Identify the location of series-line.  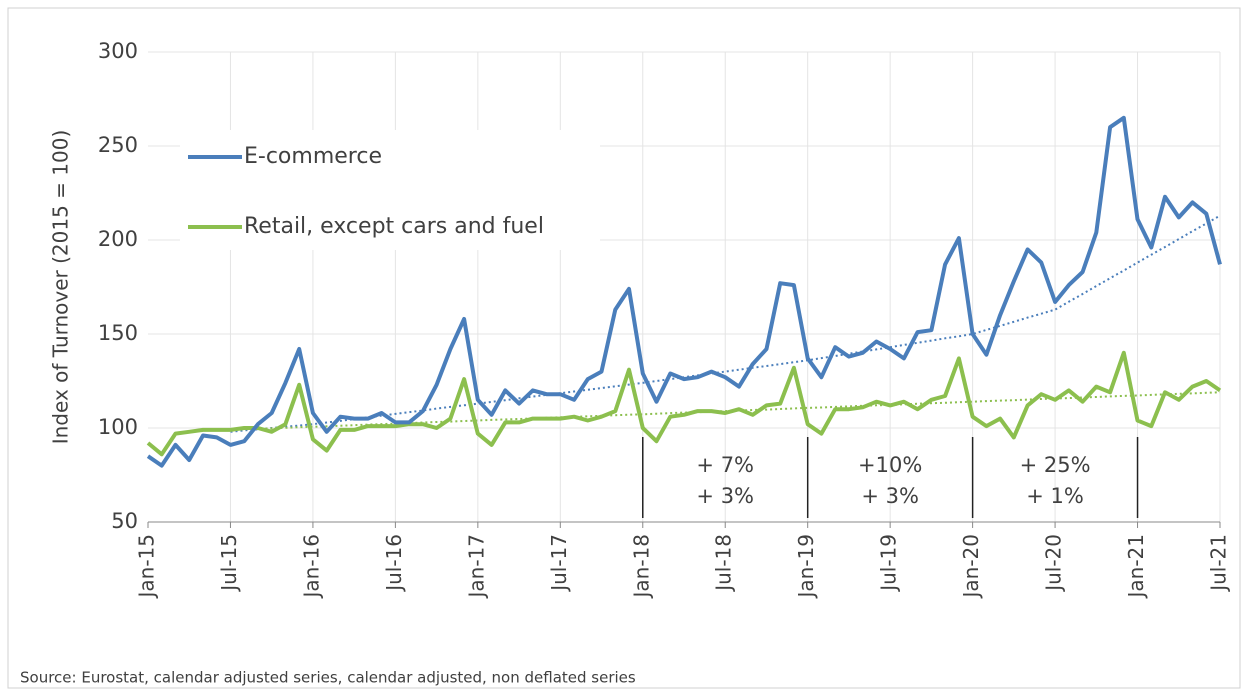
(684, 403).